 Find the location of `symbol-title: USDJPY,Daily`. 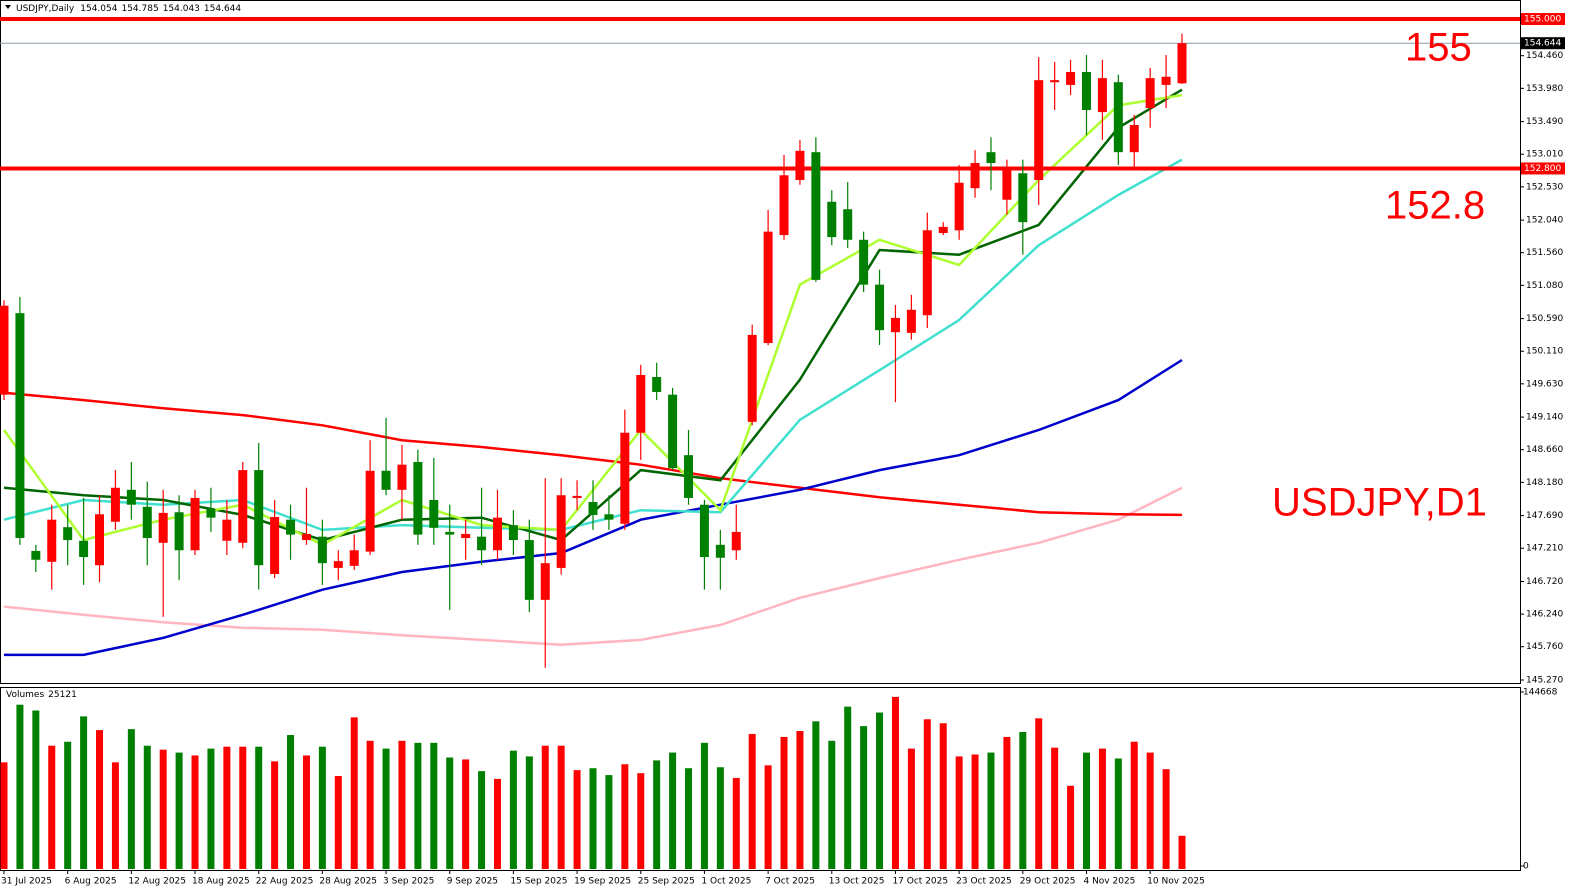

symbol-title: USDJPY,Daily is located at coordinates (45, 9).